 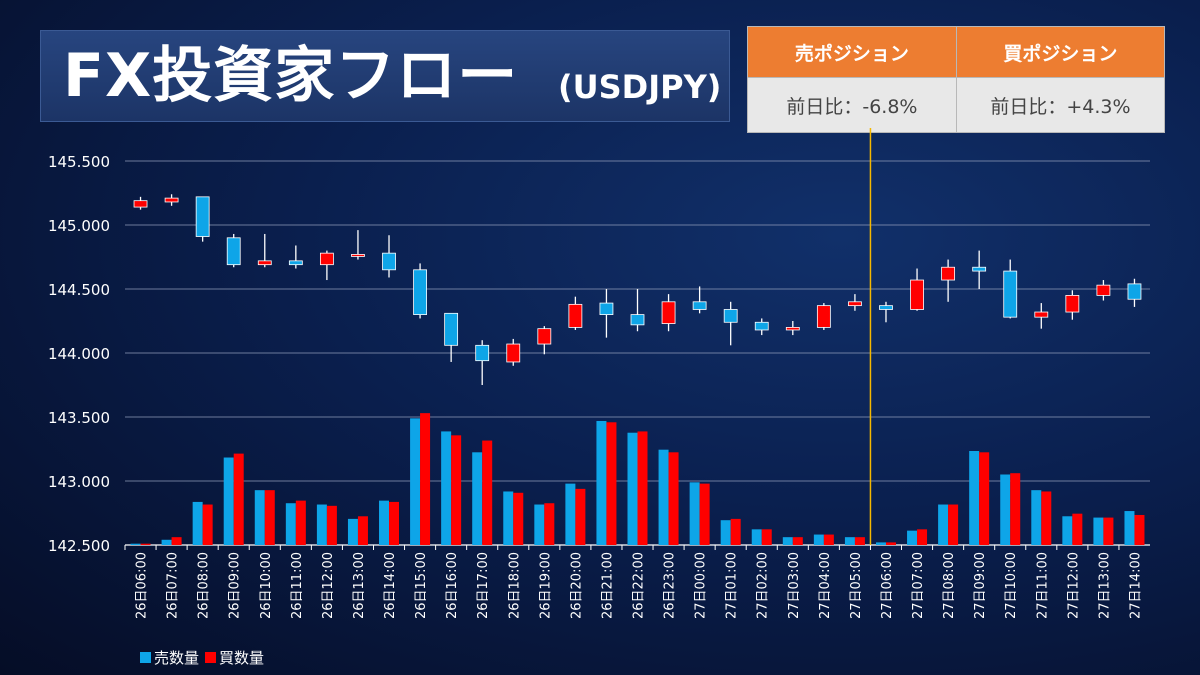 What do you see at coordinates (204, 585) in the screenshot?
I see `x-tick-label: 26日08:00` at bounding box center [204, 585].